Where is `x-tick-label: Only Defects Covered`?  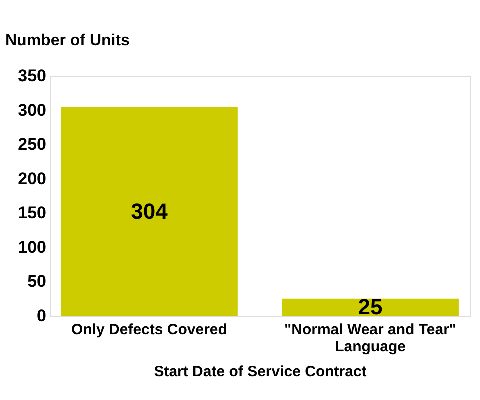
x-tick-label: Only Defects Covered is located at coordinates (150, 330).